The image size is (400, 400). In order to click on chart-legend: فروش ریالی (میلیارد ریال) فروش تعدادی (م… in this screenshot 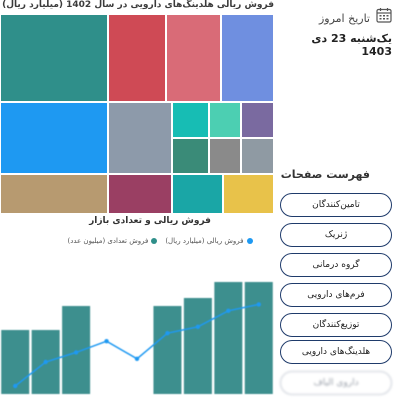, I will do `click(160, 241)`.